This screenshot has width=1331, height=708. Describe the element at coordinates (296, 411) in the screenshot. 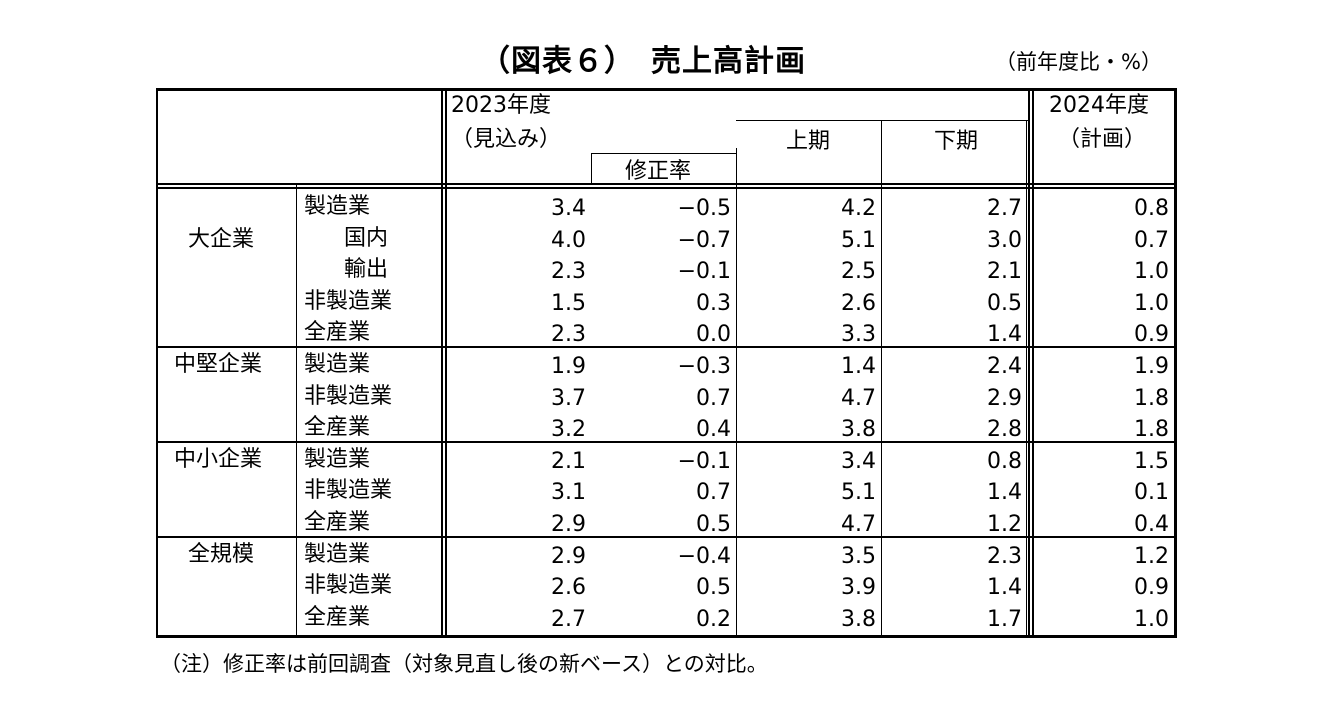

I see `category-divider` at that location.